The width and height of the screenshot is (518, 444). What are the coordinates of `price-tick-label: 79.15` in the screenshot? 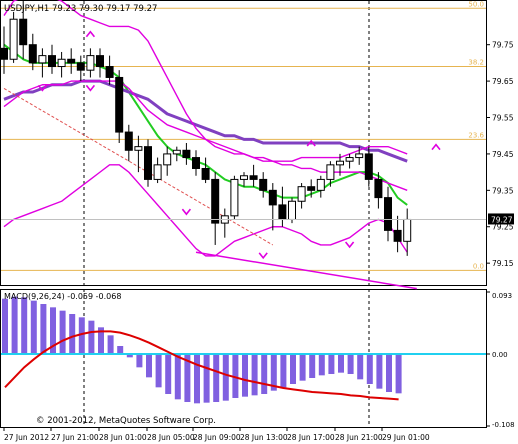 It's located at (503, 263).